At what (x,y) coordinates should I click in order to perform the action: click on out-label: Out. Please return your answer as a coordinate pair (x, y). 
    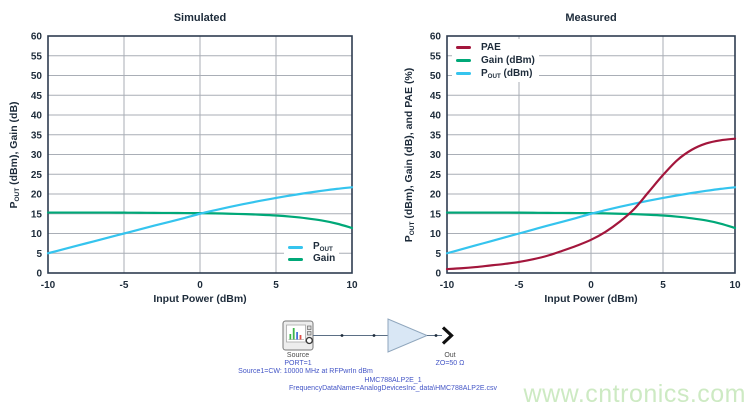
    Looking at the image, I should click on (450, 355).